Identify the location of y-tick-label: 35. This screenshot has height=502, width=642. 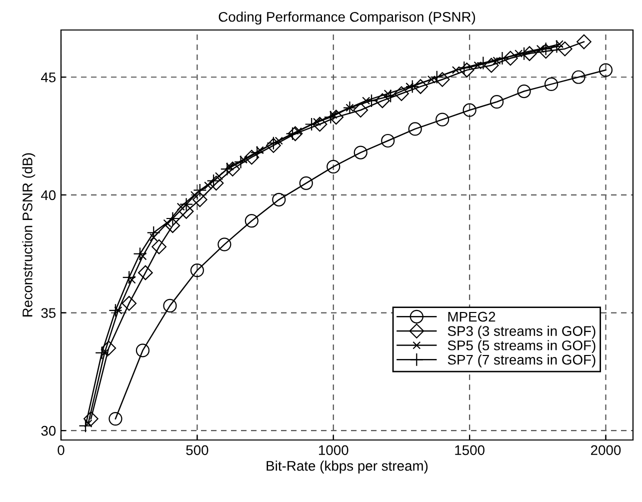
(48, 313).